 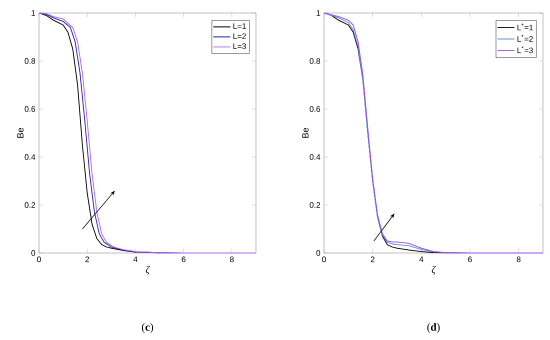 What do you see at coordinates (433, 328) in the screenshot?
I see `text: (d)` at bounding box center [433, 328].